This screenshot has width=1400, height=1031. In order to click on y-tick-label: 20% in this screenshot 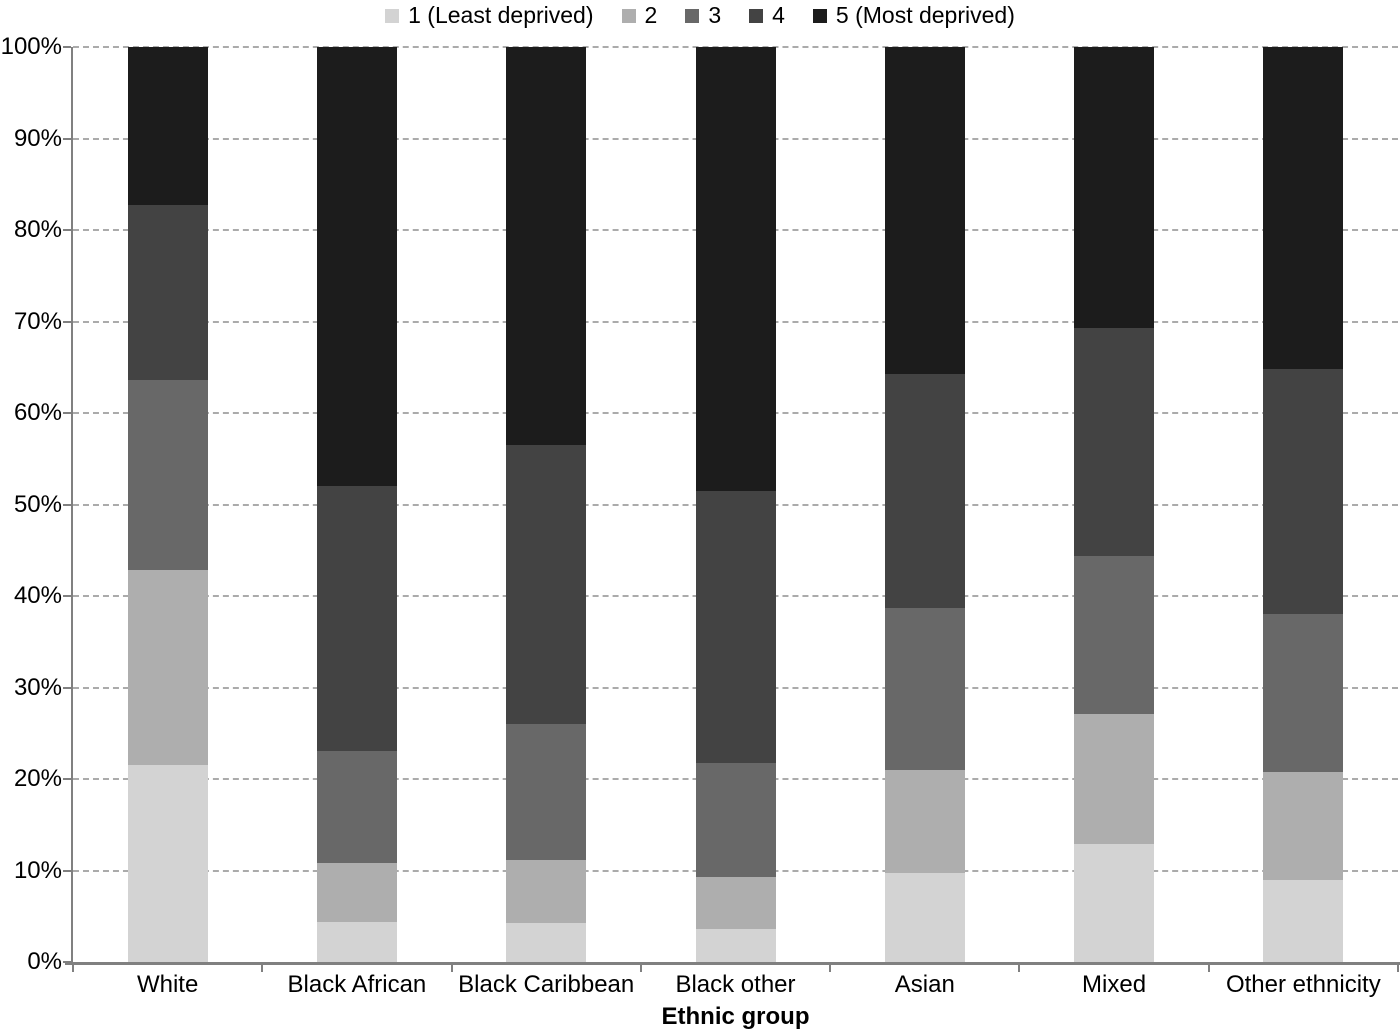, I will do `click(37, 778)`.